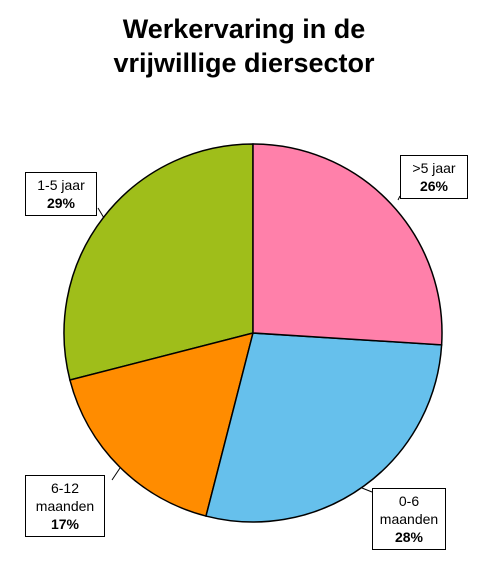 The image size is (488, 581). What do you see at coordinates (409, 510) in the screenshot?
I see `category-label: 0-6 maanden` at bounding box center [409, 510].